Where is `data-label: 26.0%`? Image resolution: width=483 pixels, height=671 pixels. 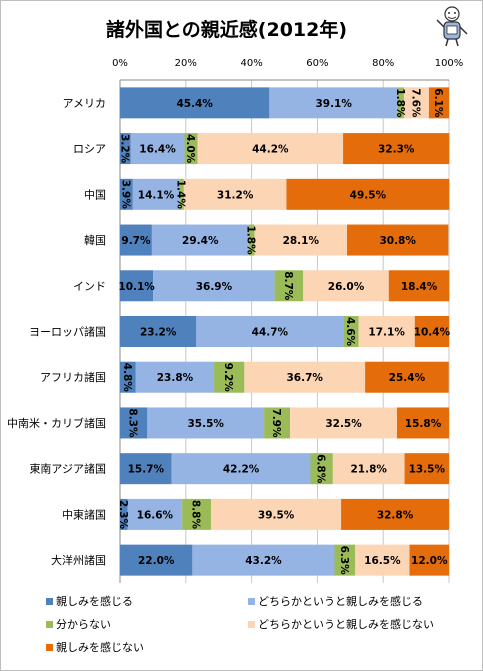
data-label: 26.0% is located at coordinates (346, 287).